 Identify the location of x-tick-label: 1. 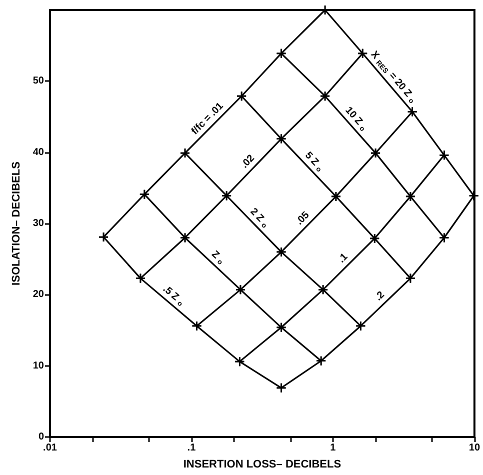
(333, 448).